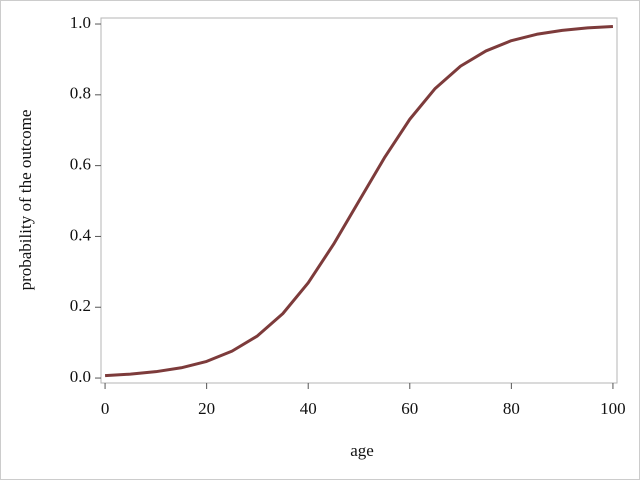  Describe the element at coordinates (80, 305) in the screenshot. I see `y-tick-label: 0.2` at that location.